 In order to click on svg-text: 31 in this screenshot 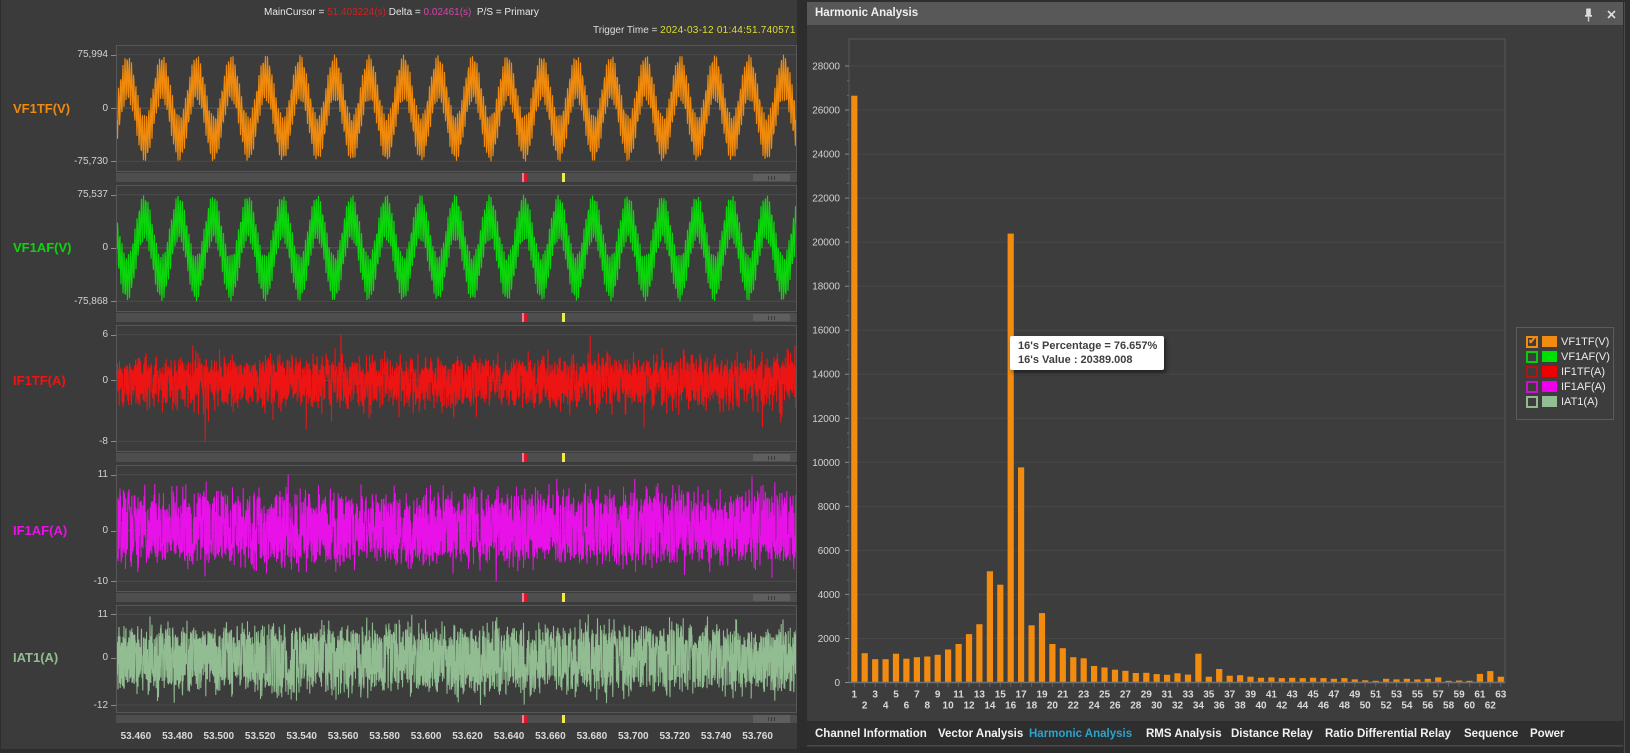, I will do `click(1168, 695)`.